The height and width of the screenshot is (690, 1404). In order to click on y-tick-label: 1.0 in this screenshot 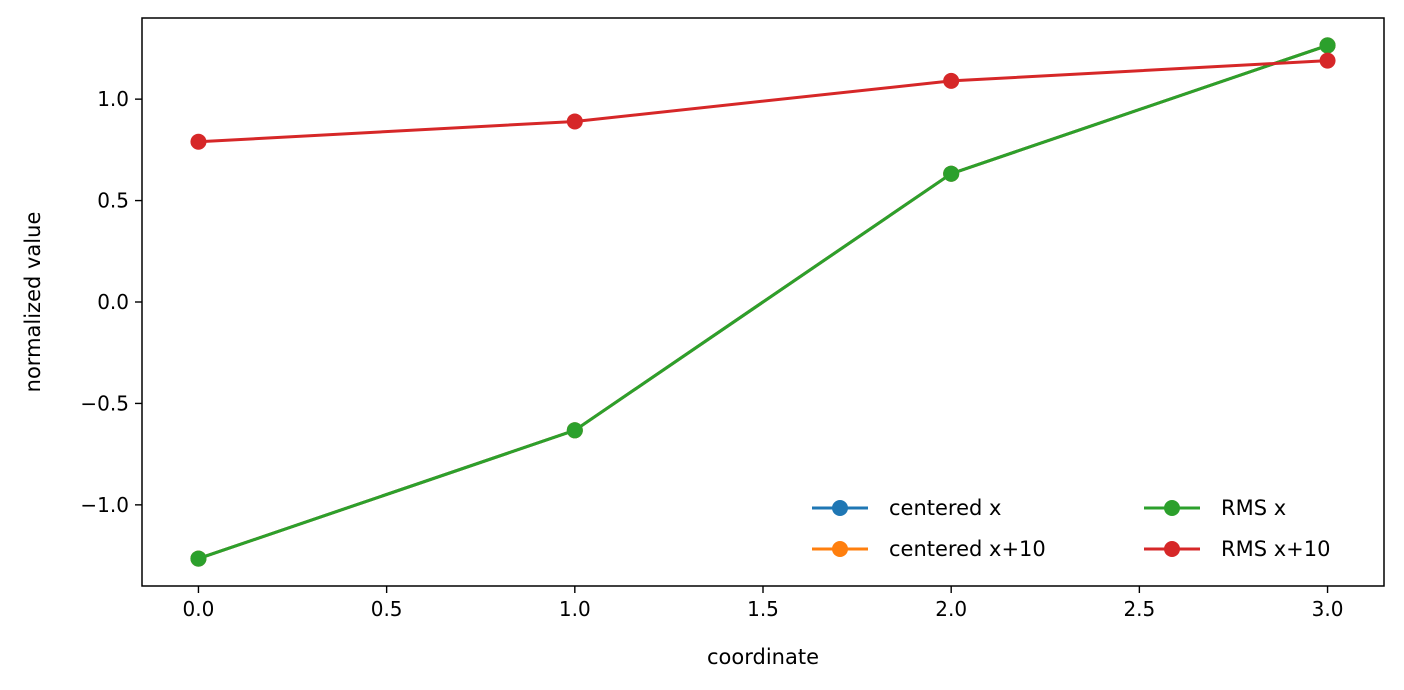, I will do `click(113, 99)`.